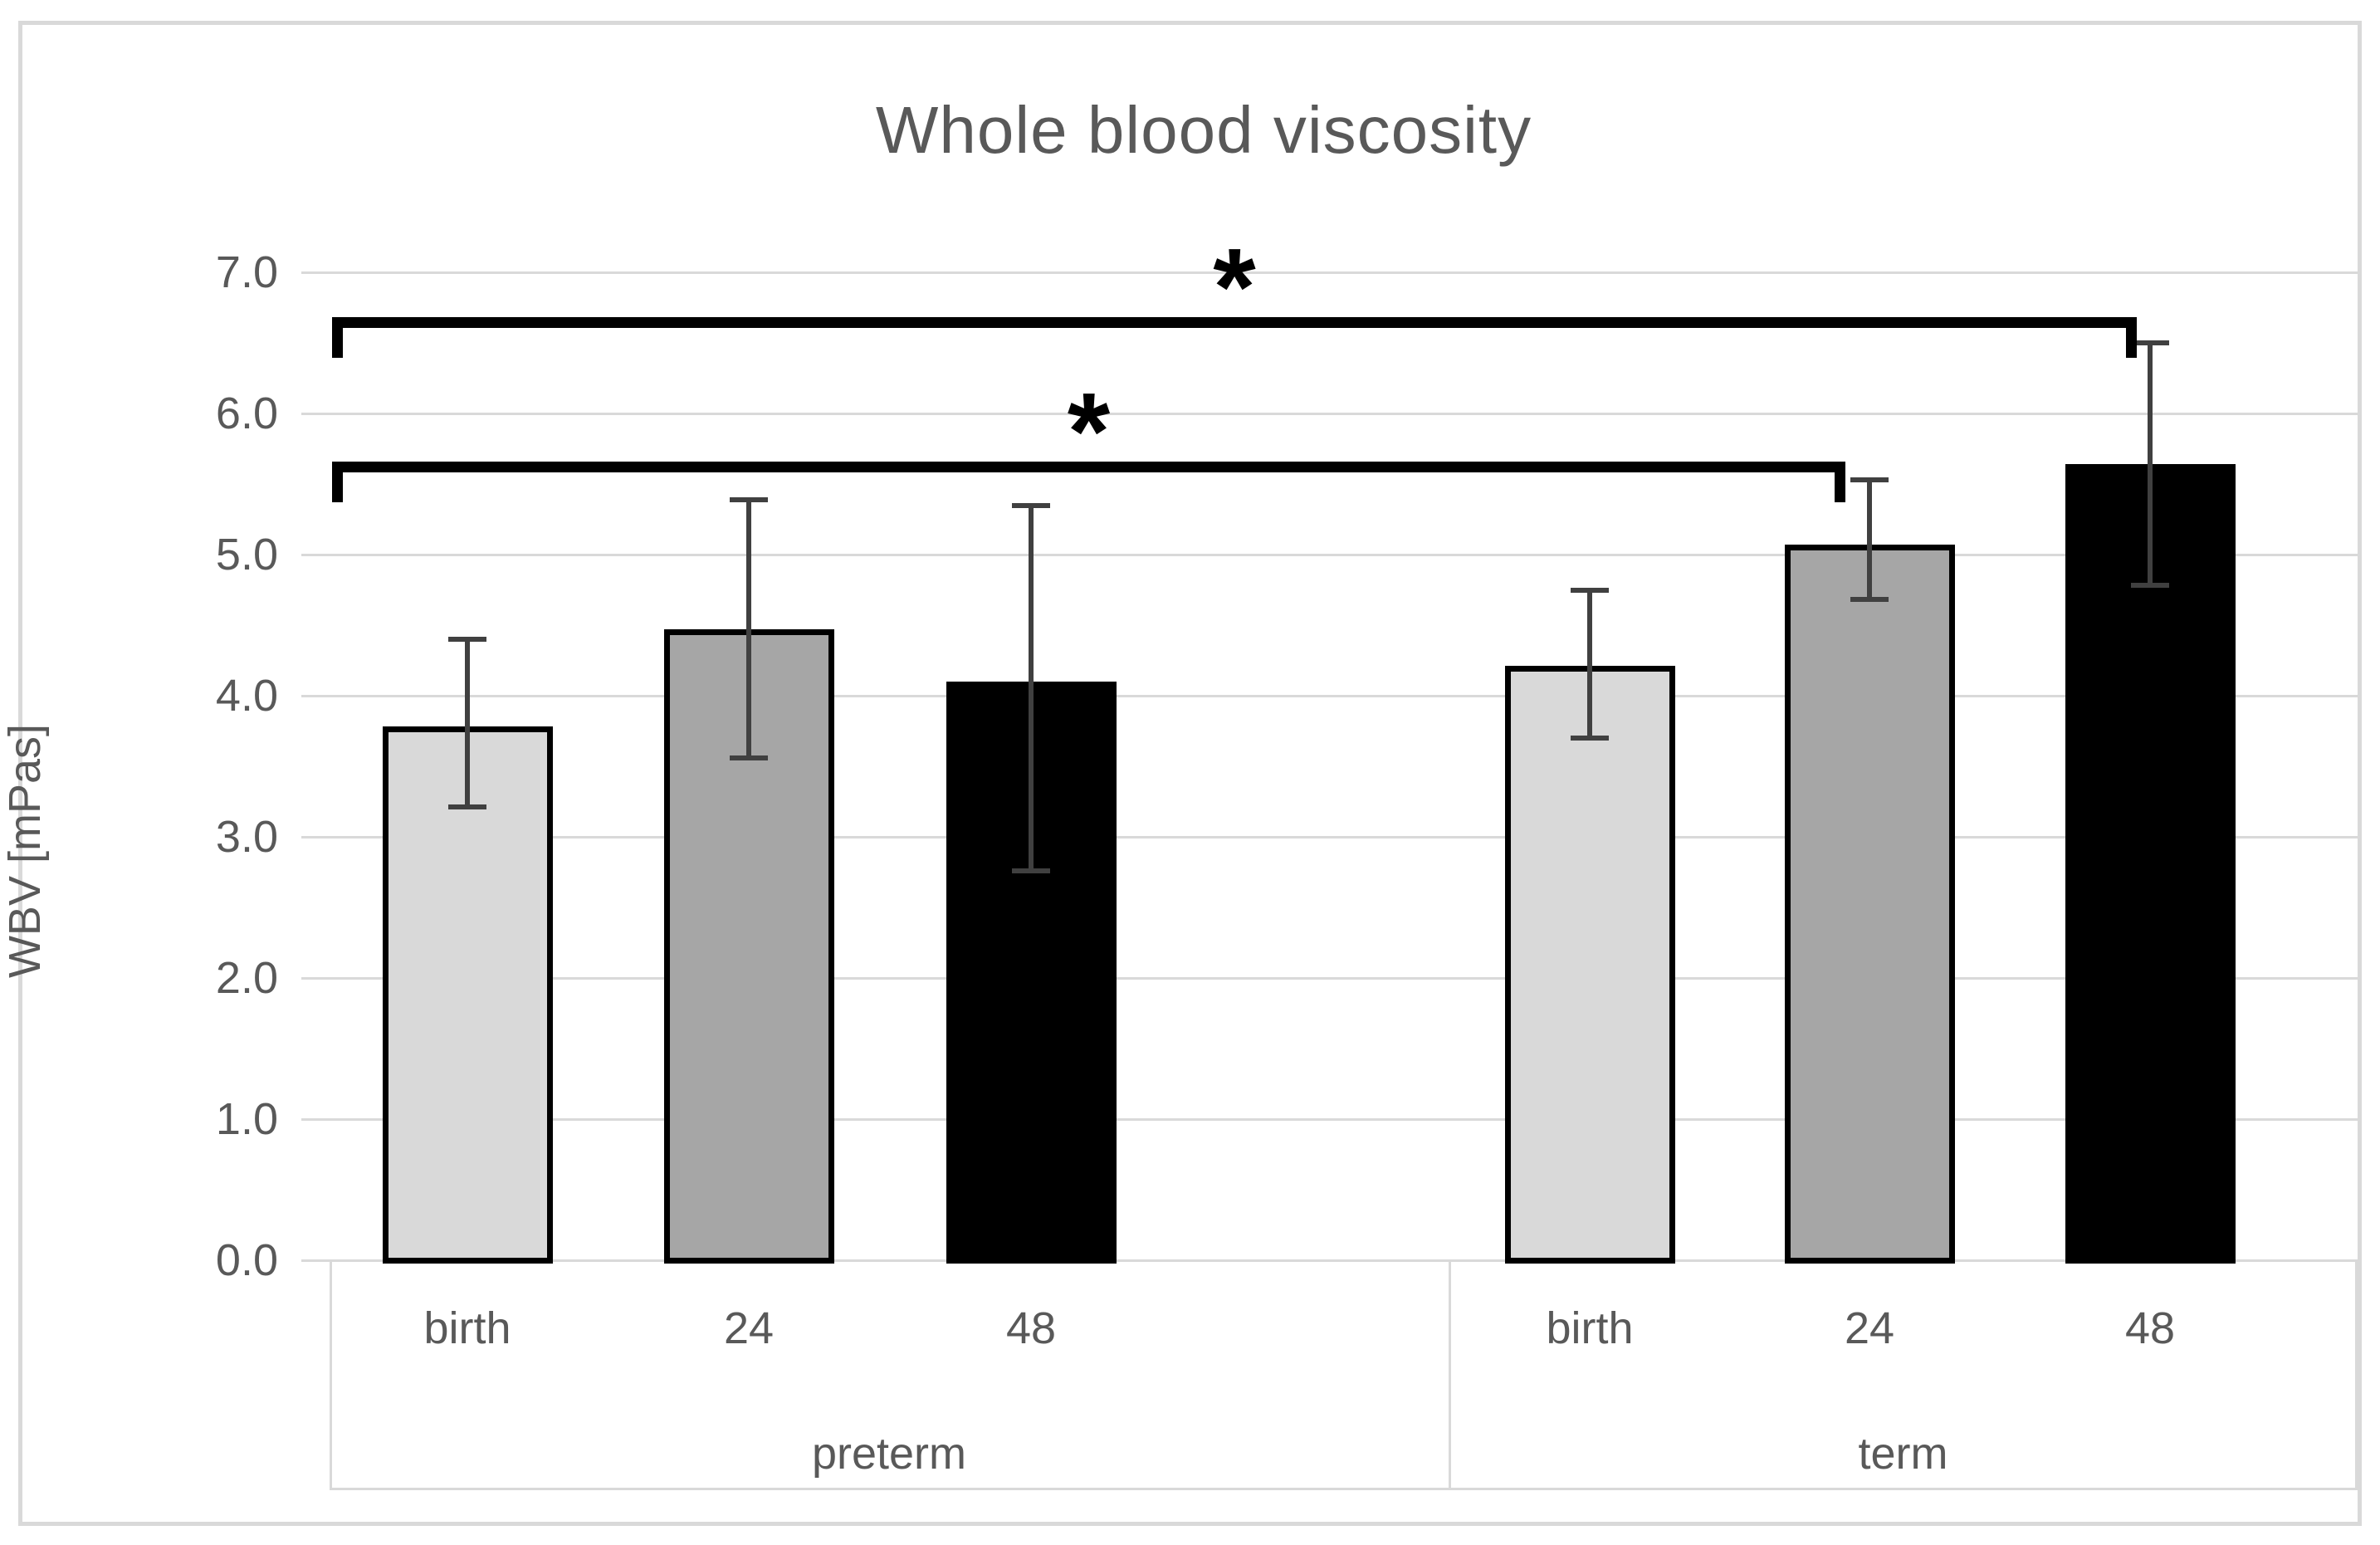 The height and width of the screenshot is (1545, 2380). I want to click on significance-asterisk-1: *, so click(1234, 287).